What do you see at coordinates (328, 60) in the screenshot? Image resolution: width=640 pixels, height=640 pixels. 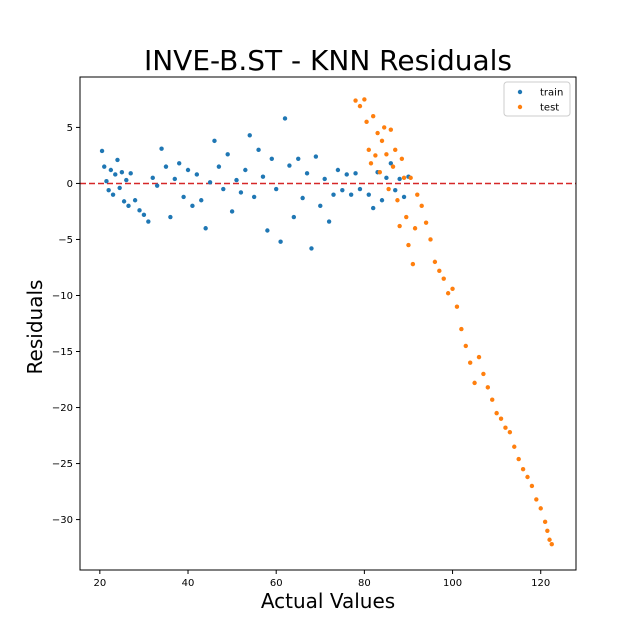 I see `chart-title: INVE-B.ST - KNN Residuals` at bounding box center [328, 60].